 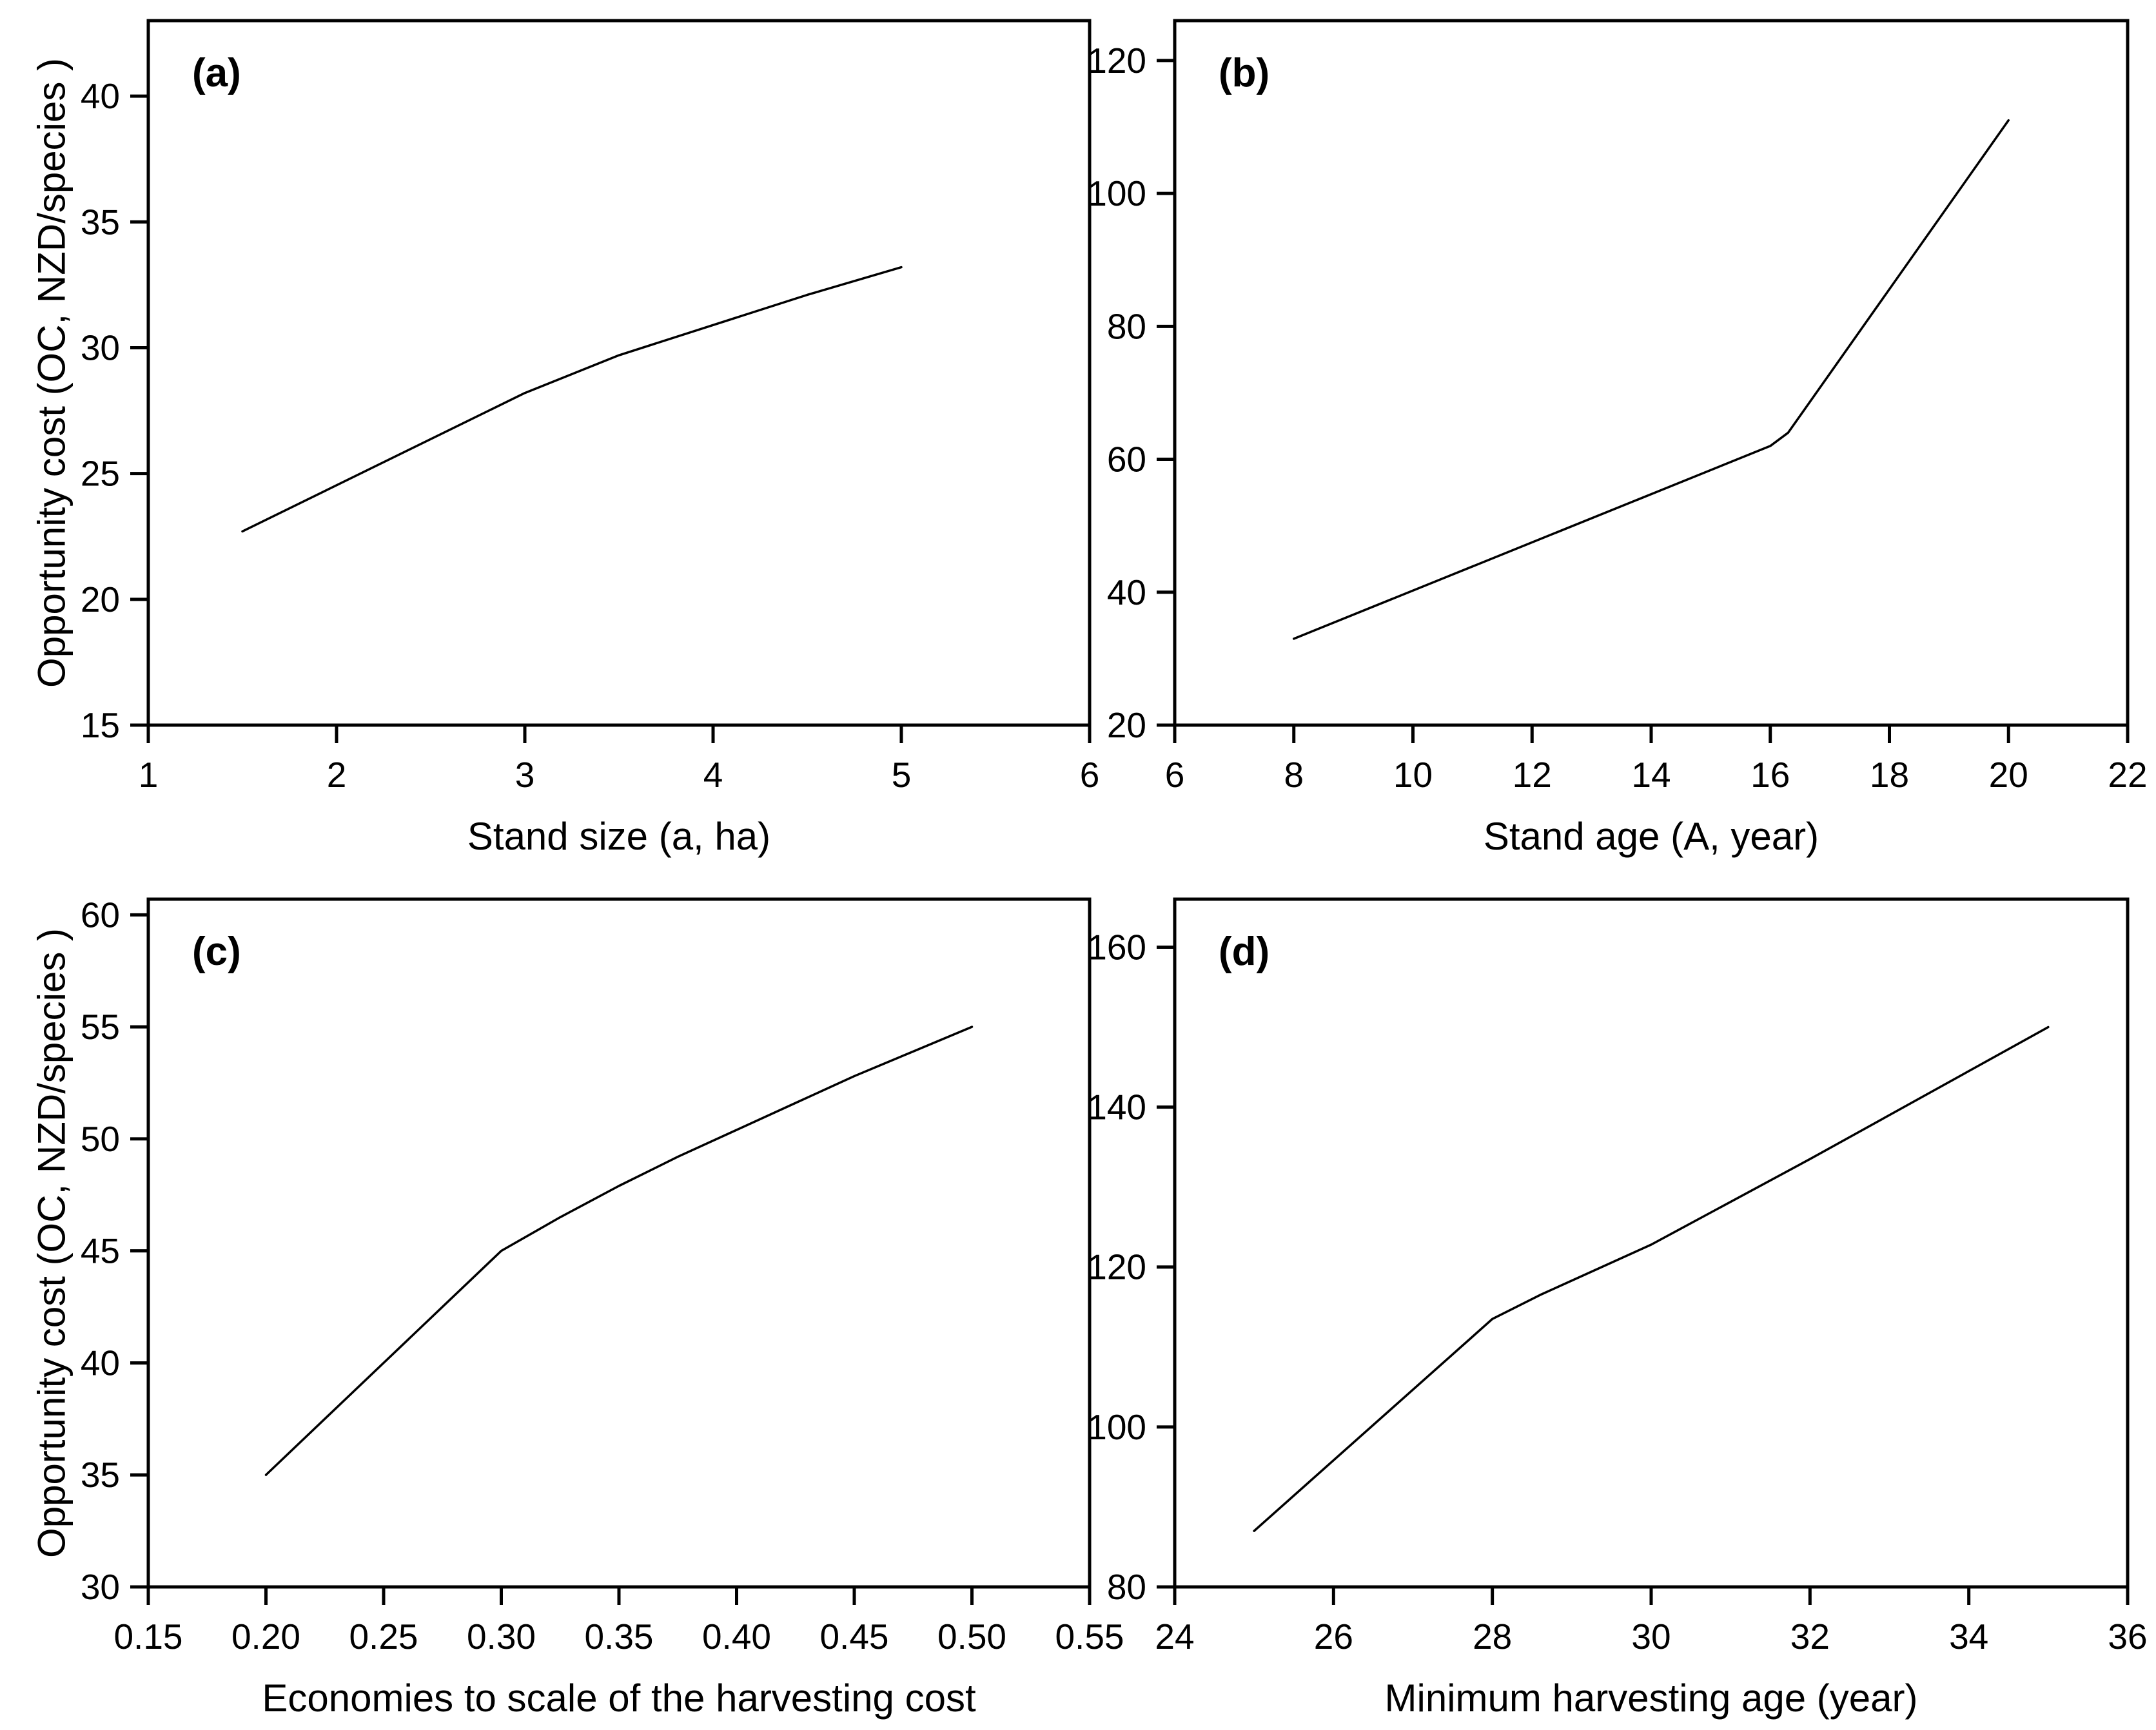 What do you see at coordinates (100, 725) in the screenshot?
I see `y-tick-label: 15` at bounding box center [100, 725].